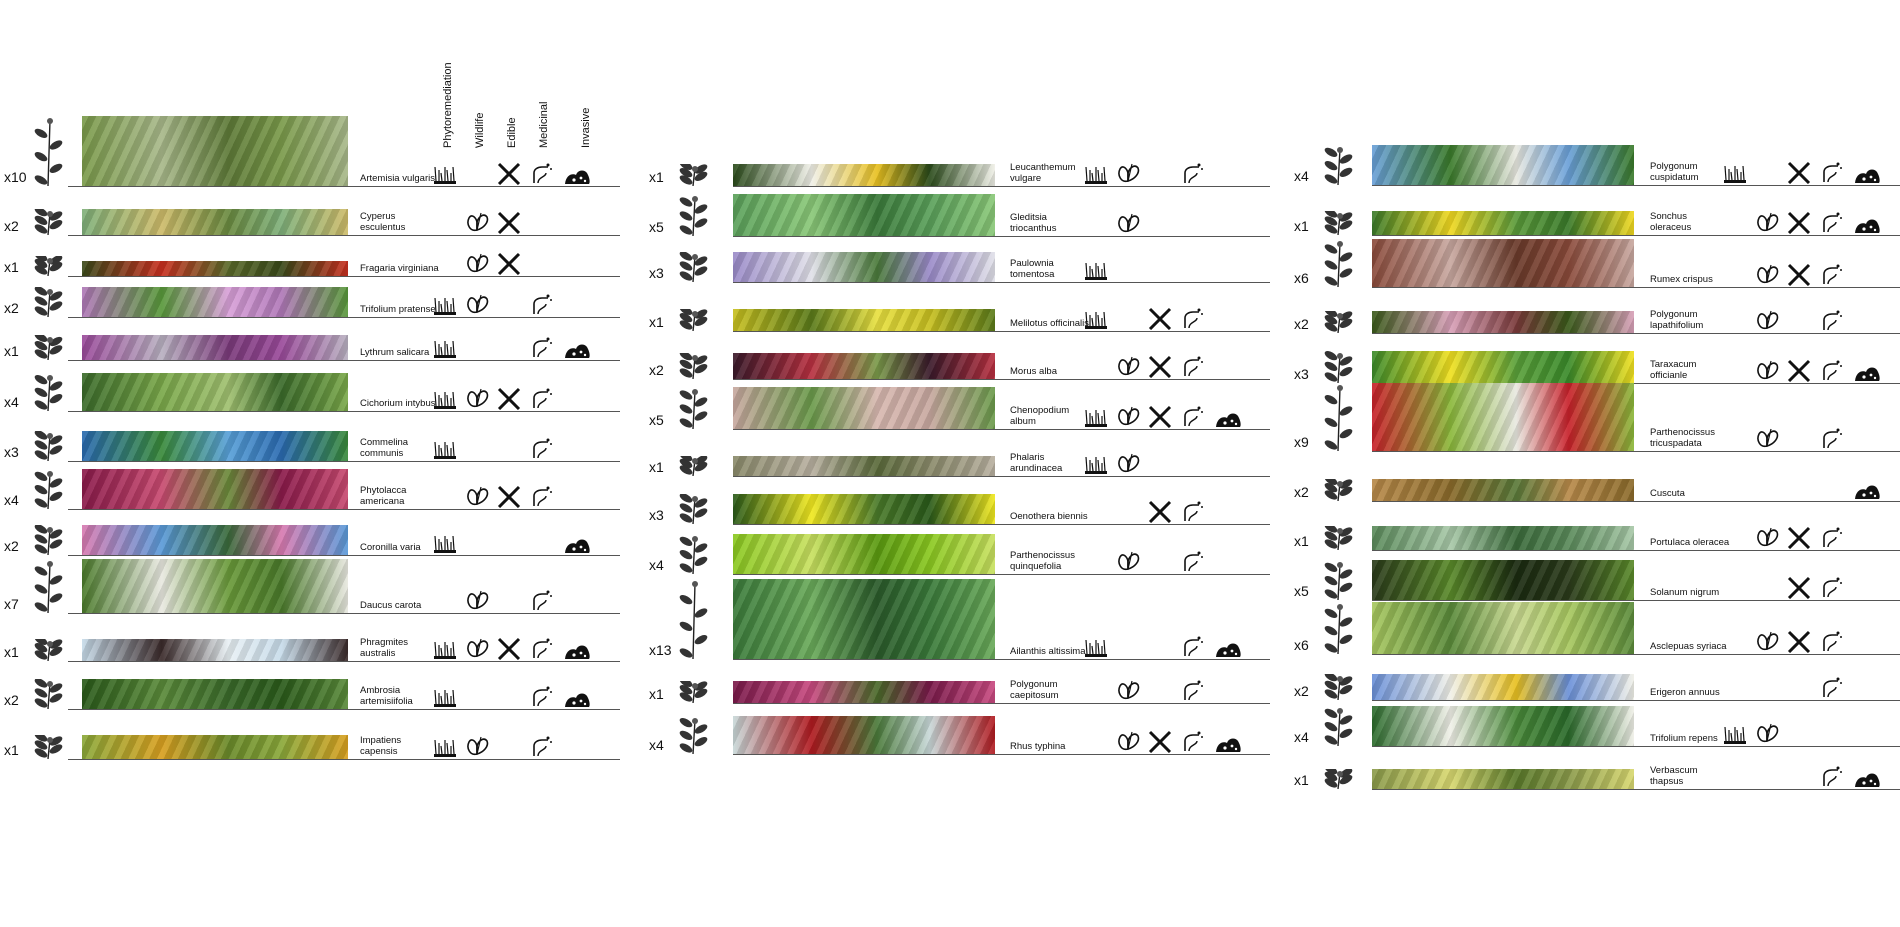 Image resolution: width=1900 pixels, height=927 pixels. What do you see at coordinates (1595, 777) in the screenshot?
I see `plant-row: x1 Verbascum thapsus` at bounding box center [1595, 777].